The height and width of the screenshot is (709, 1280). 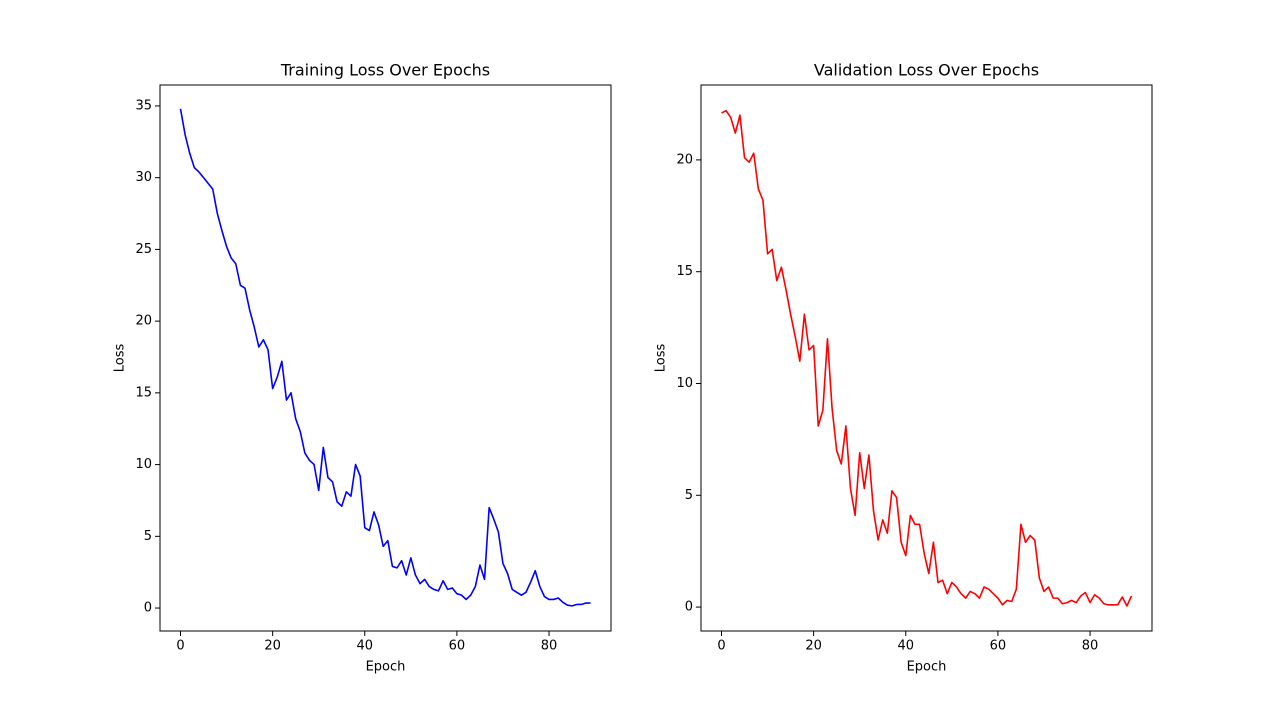 I want to click on y-tick-label: 30, so click(x=143, y=177).